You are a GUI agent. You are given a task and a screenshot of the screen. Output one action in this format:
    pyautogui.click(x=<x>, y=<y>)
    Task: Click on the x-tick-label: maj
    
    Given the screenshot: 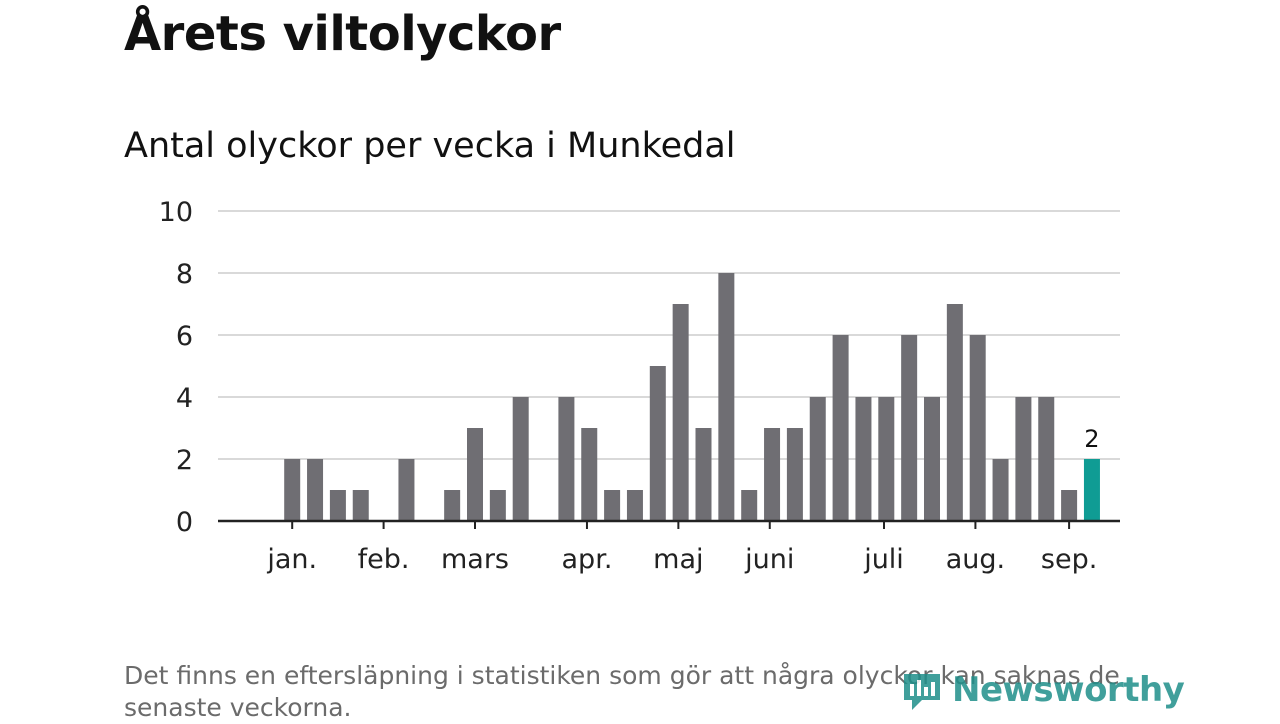 What is the action you would take?
    pyautogui.click(x=678, y=559)
    